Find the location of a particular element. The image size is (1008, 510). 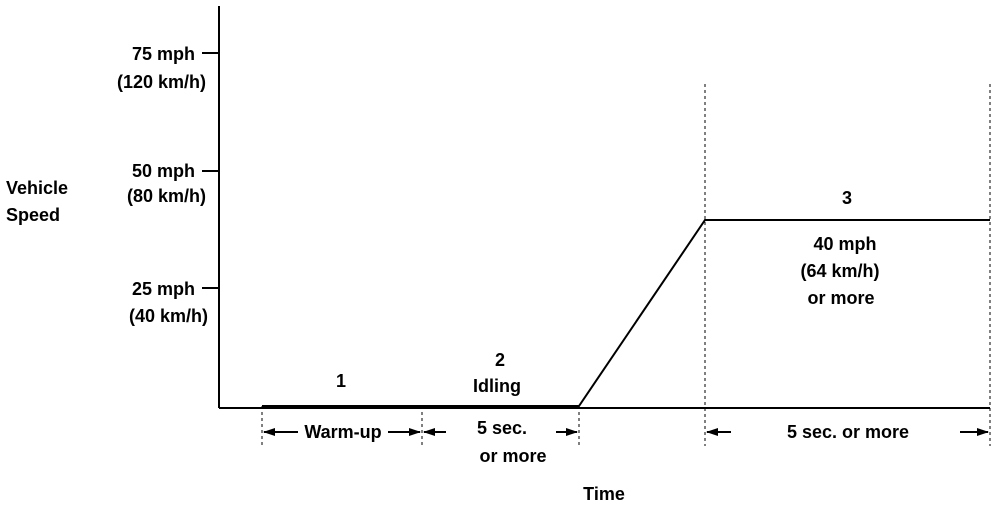

y-axis-title-line-1: Vehicle is located at coordinates (37, 188).